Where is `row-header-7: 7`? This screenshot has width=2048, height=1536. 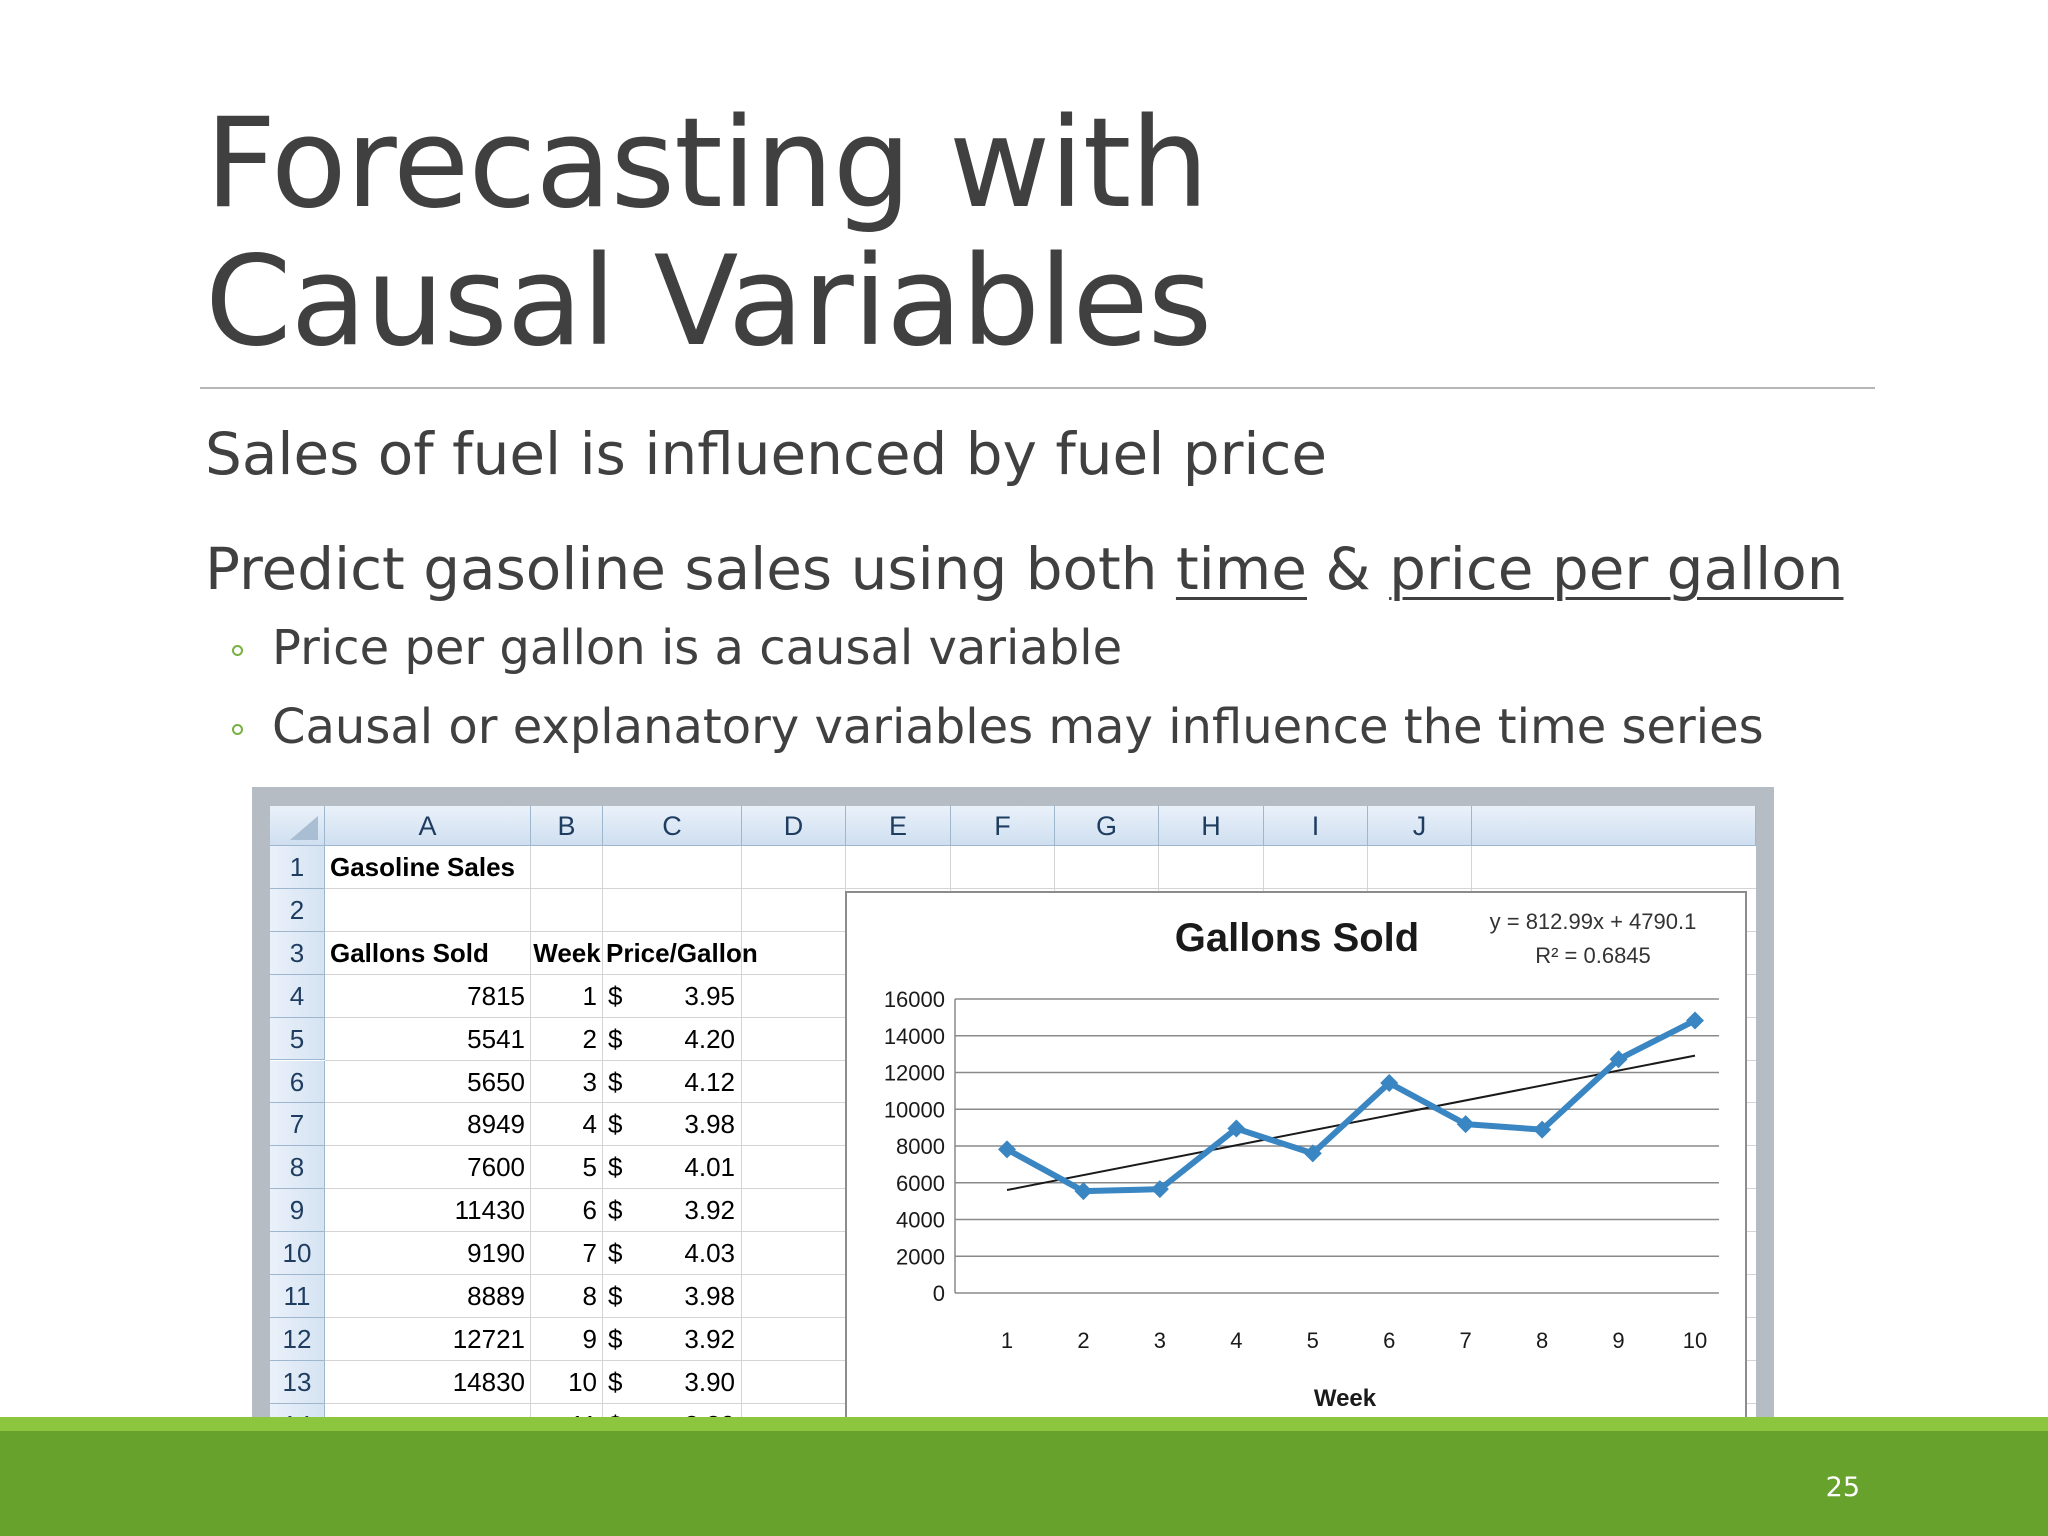 row-header-7: 7 is located at coordinates (297, 1125).